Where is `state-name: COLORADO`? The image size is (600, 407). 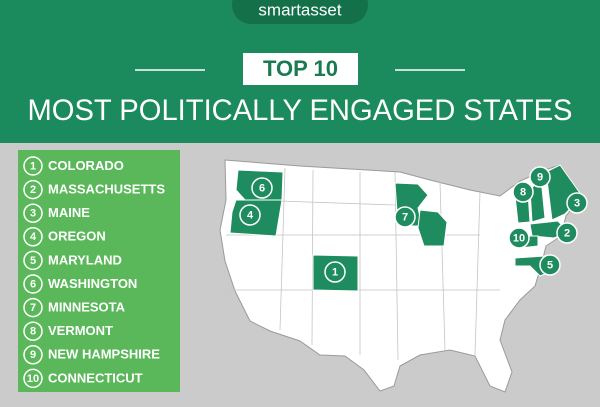 state-name: COLORADO is located at coordinates (86, 165).